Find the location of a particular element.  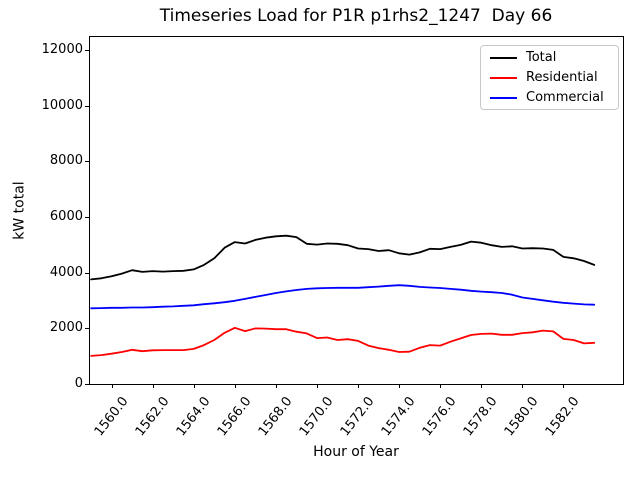

y-tick-label: 2000 is located at coordinates (66, 328).